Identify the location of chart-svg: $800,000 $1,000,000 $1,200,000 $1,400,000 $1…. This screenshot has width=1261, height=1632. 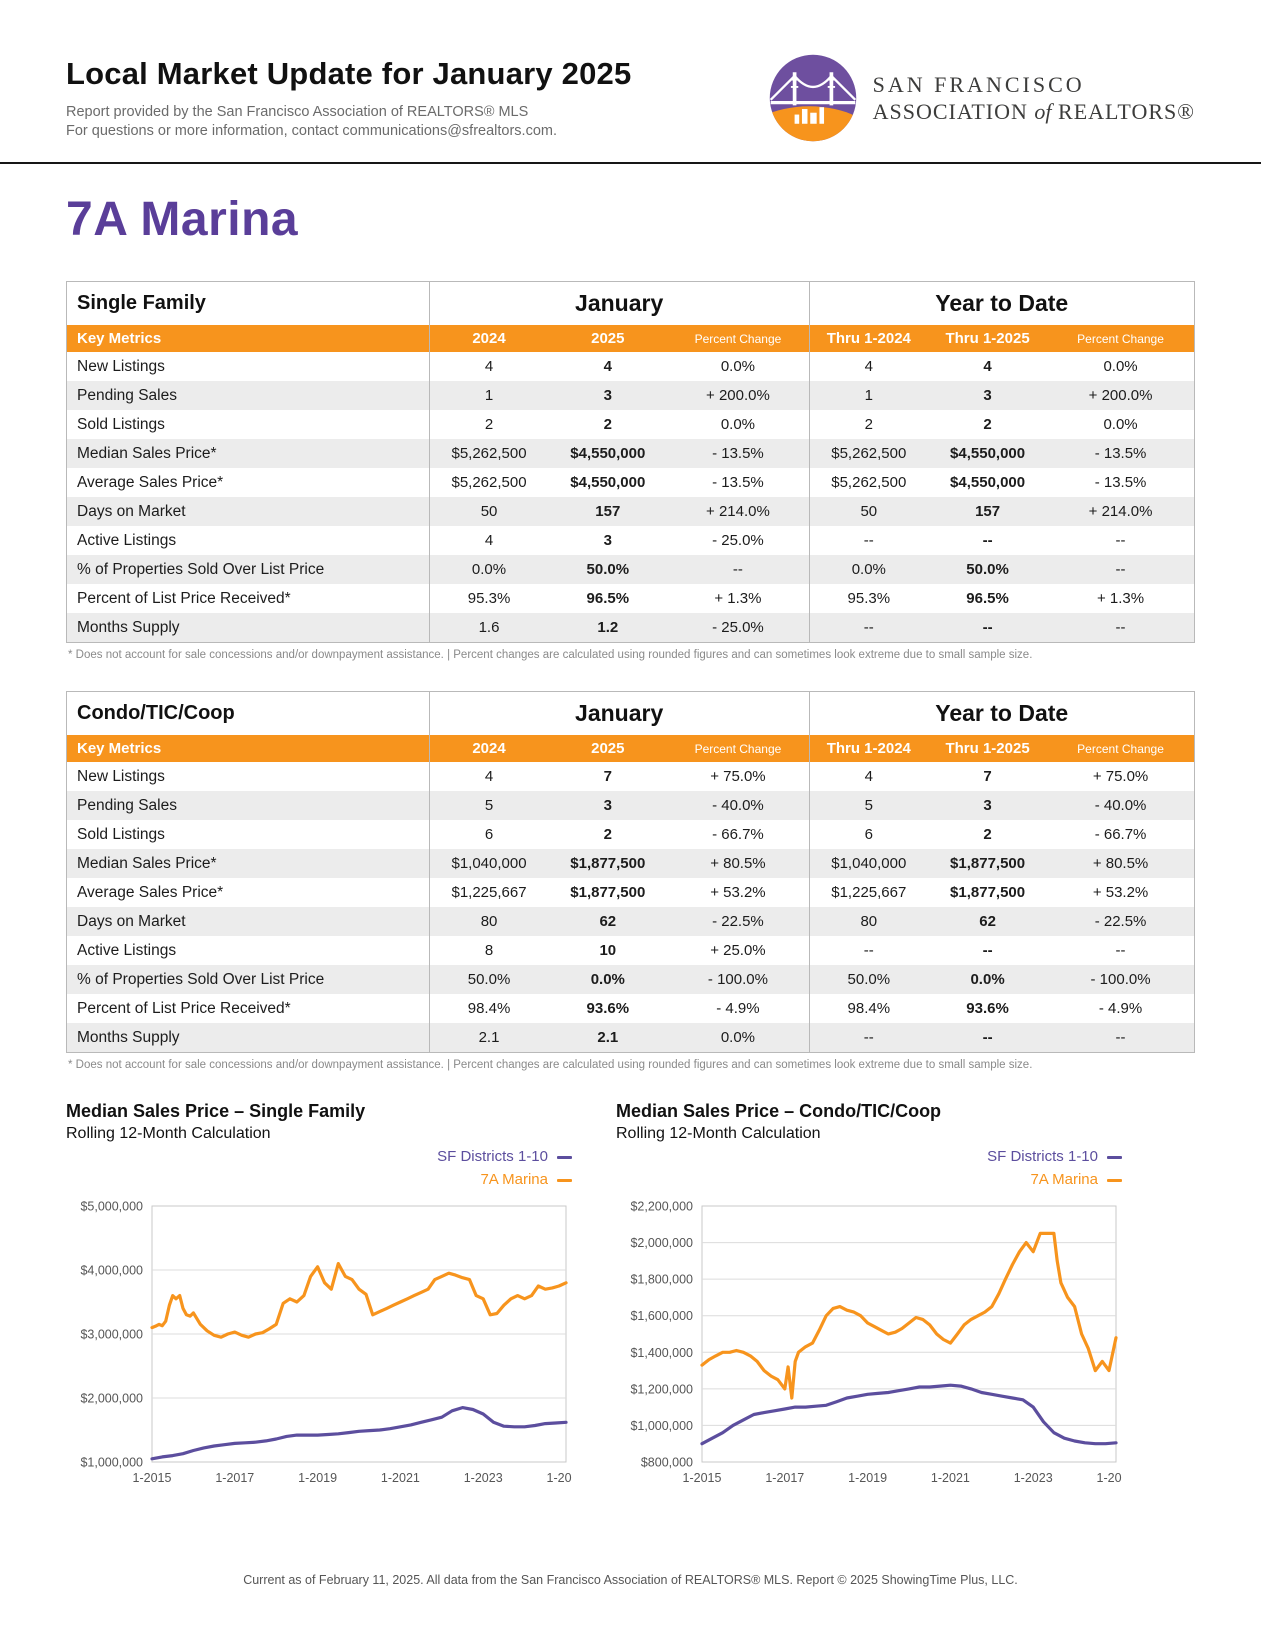
(882, 1342).